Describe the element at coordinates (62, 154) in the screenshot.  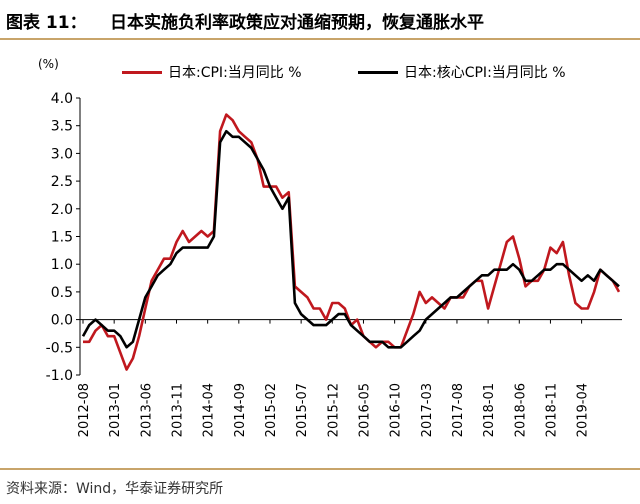
I see `y-tick-label: 3.0` at that location.